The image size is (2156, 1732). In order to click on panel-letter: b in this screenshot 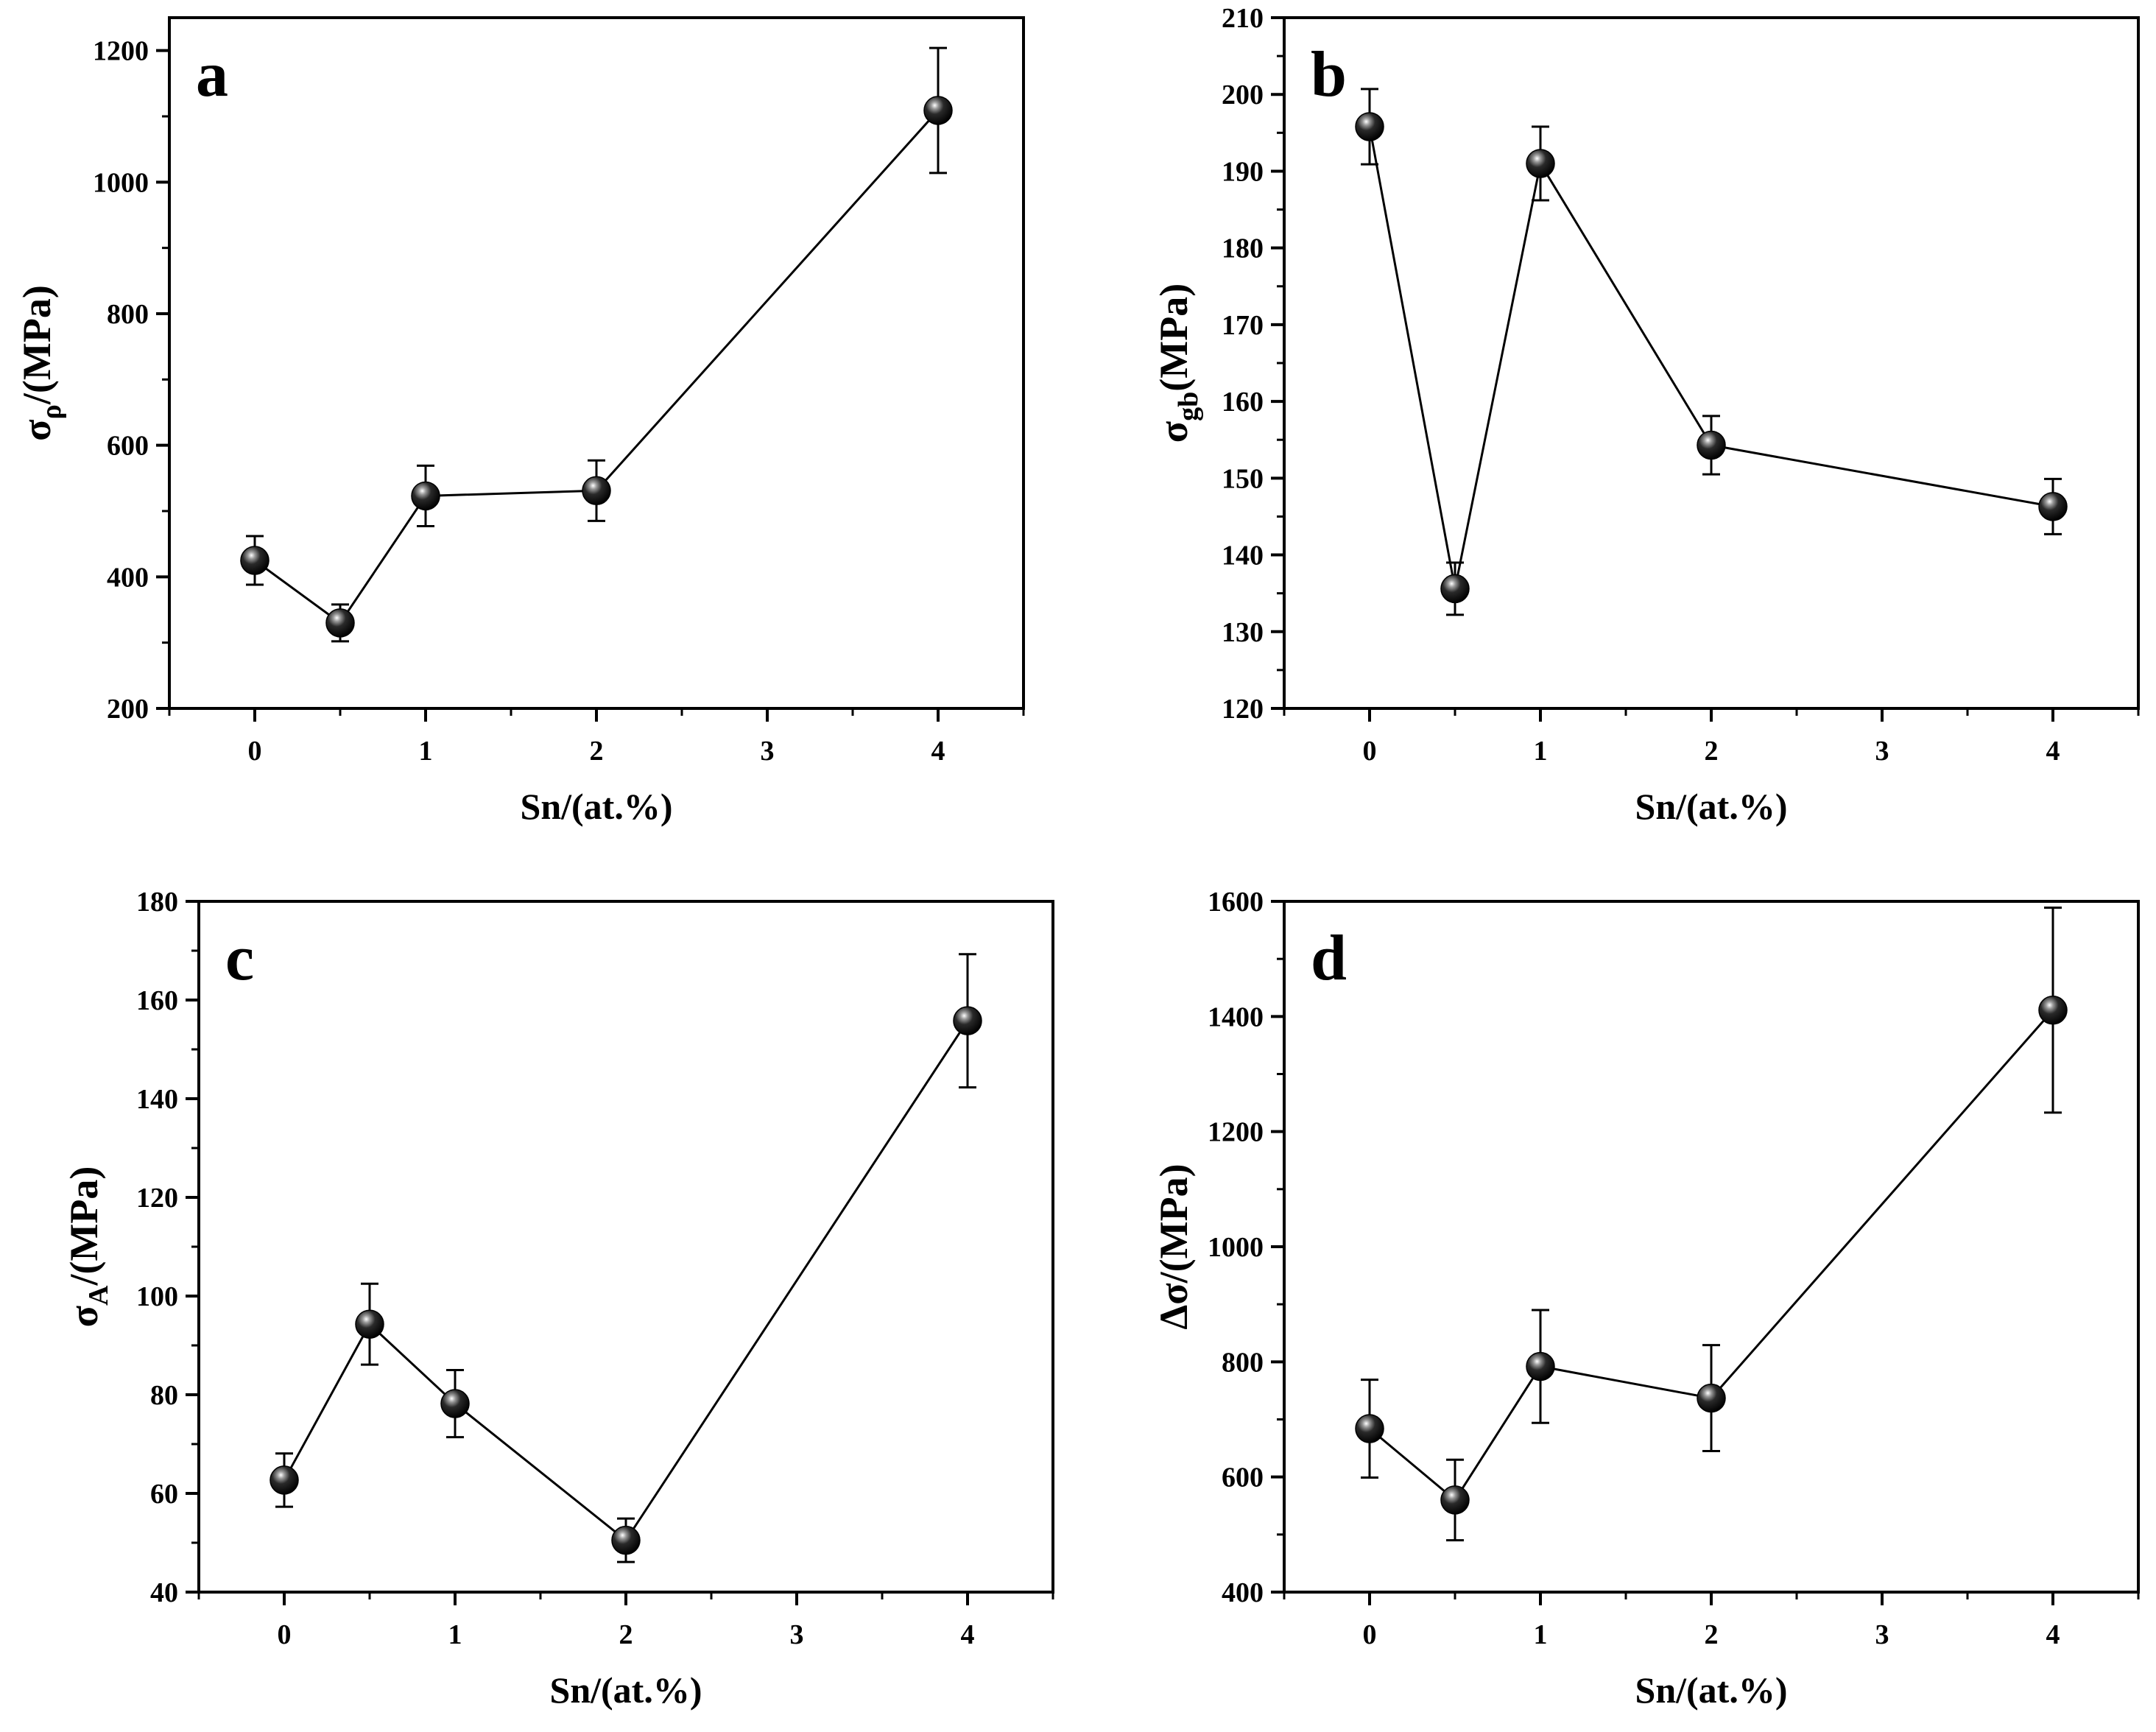, I will do `click(1329, 74)`.